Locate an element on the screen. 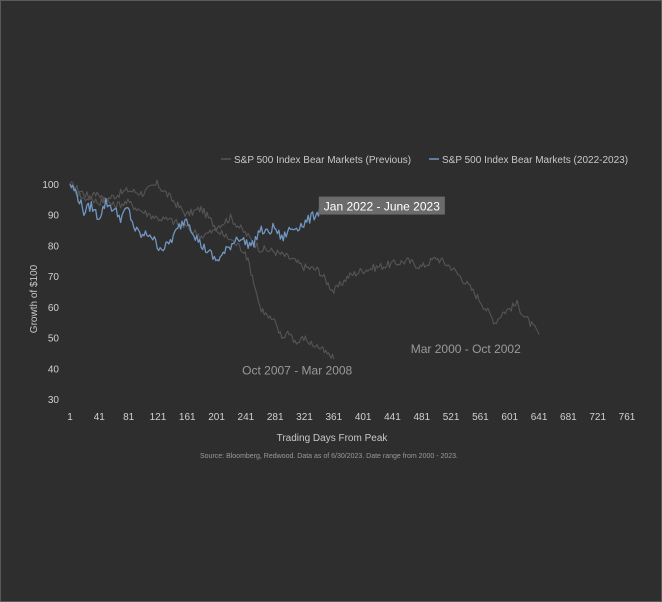 The width and height of the screenshot is (662, 602). x-tick-label: 81 is located at coordinates (129, 417).